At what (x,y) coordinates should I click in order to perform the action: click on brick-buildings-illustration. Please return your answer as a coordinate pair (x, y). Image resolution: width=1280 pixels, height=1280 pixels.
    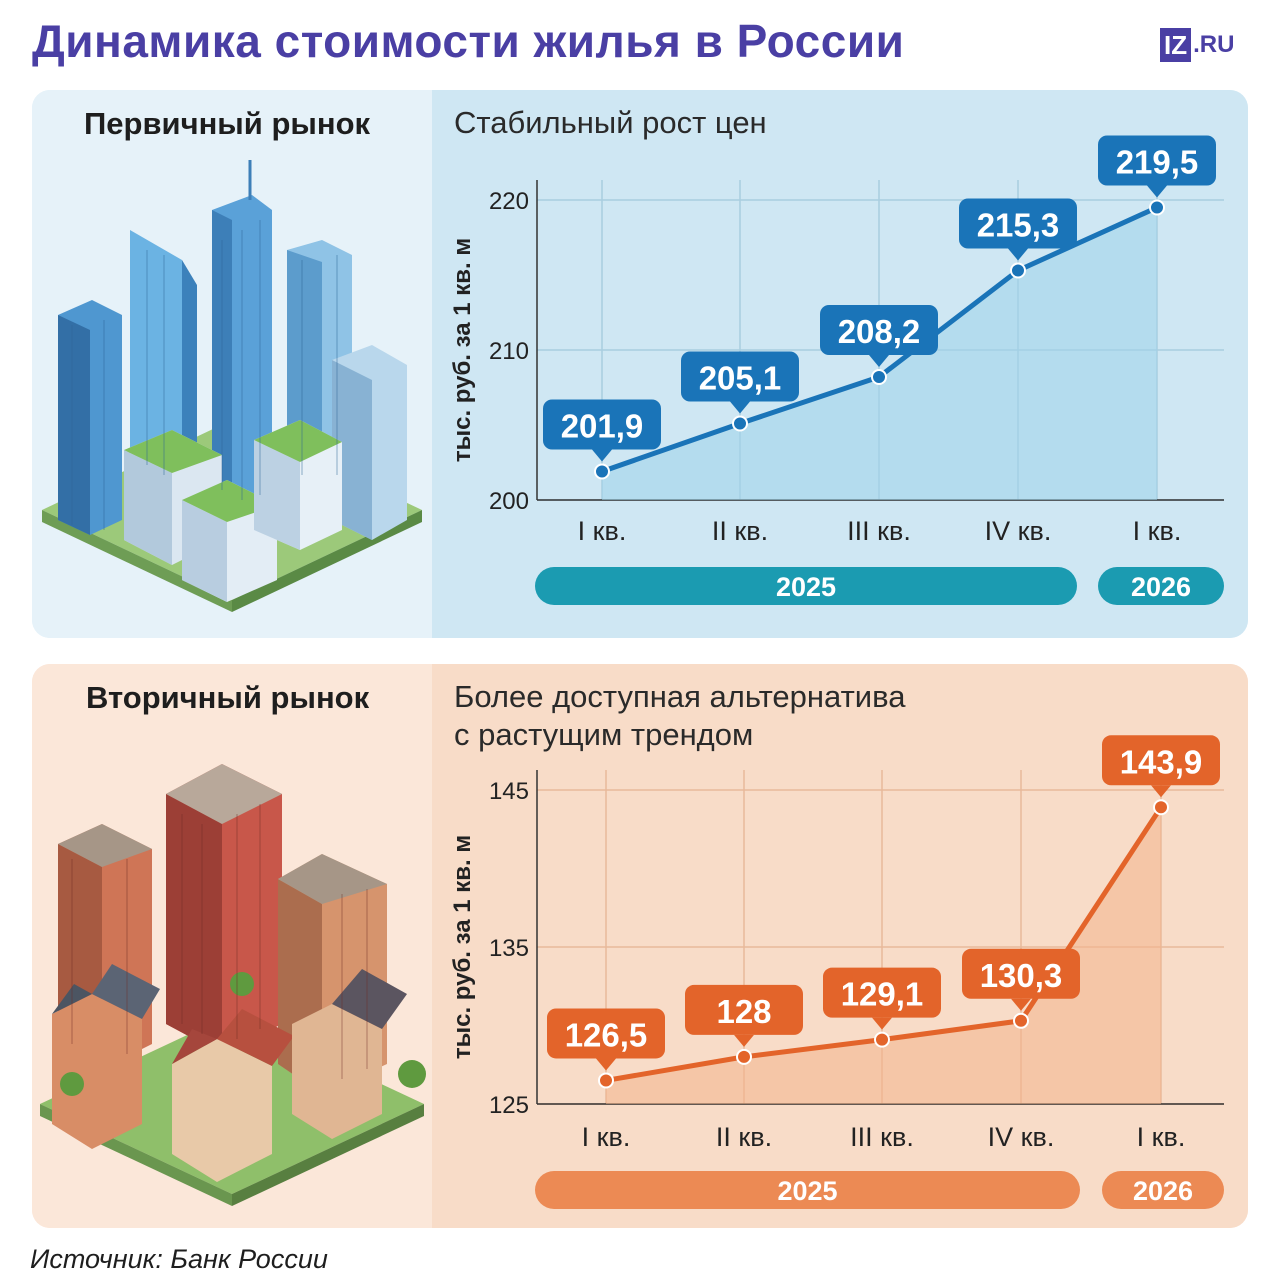
    Looking at the image, I should click on (233, 985).